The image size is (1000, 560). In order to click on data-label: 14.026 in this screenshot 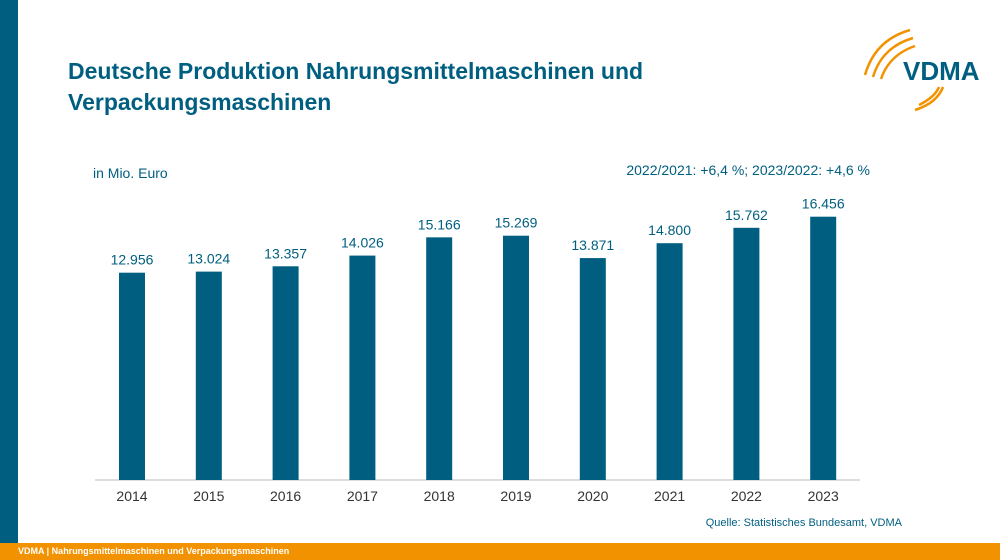, I will do `click(362, 243)`.